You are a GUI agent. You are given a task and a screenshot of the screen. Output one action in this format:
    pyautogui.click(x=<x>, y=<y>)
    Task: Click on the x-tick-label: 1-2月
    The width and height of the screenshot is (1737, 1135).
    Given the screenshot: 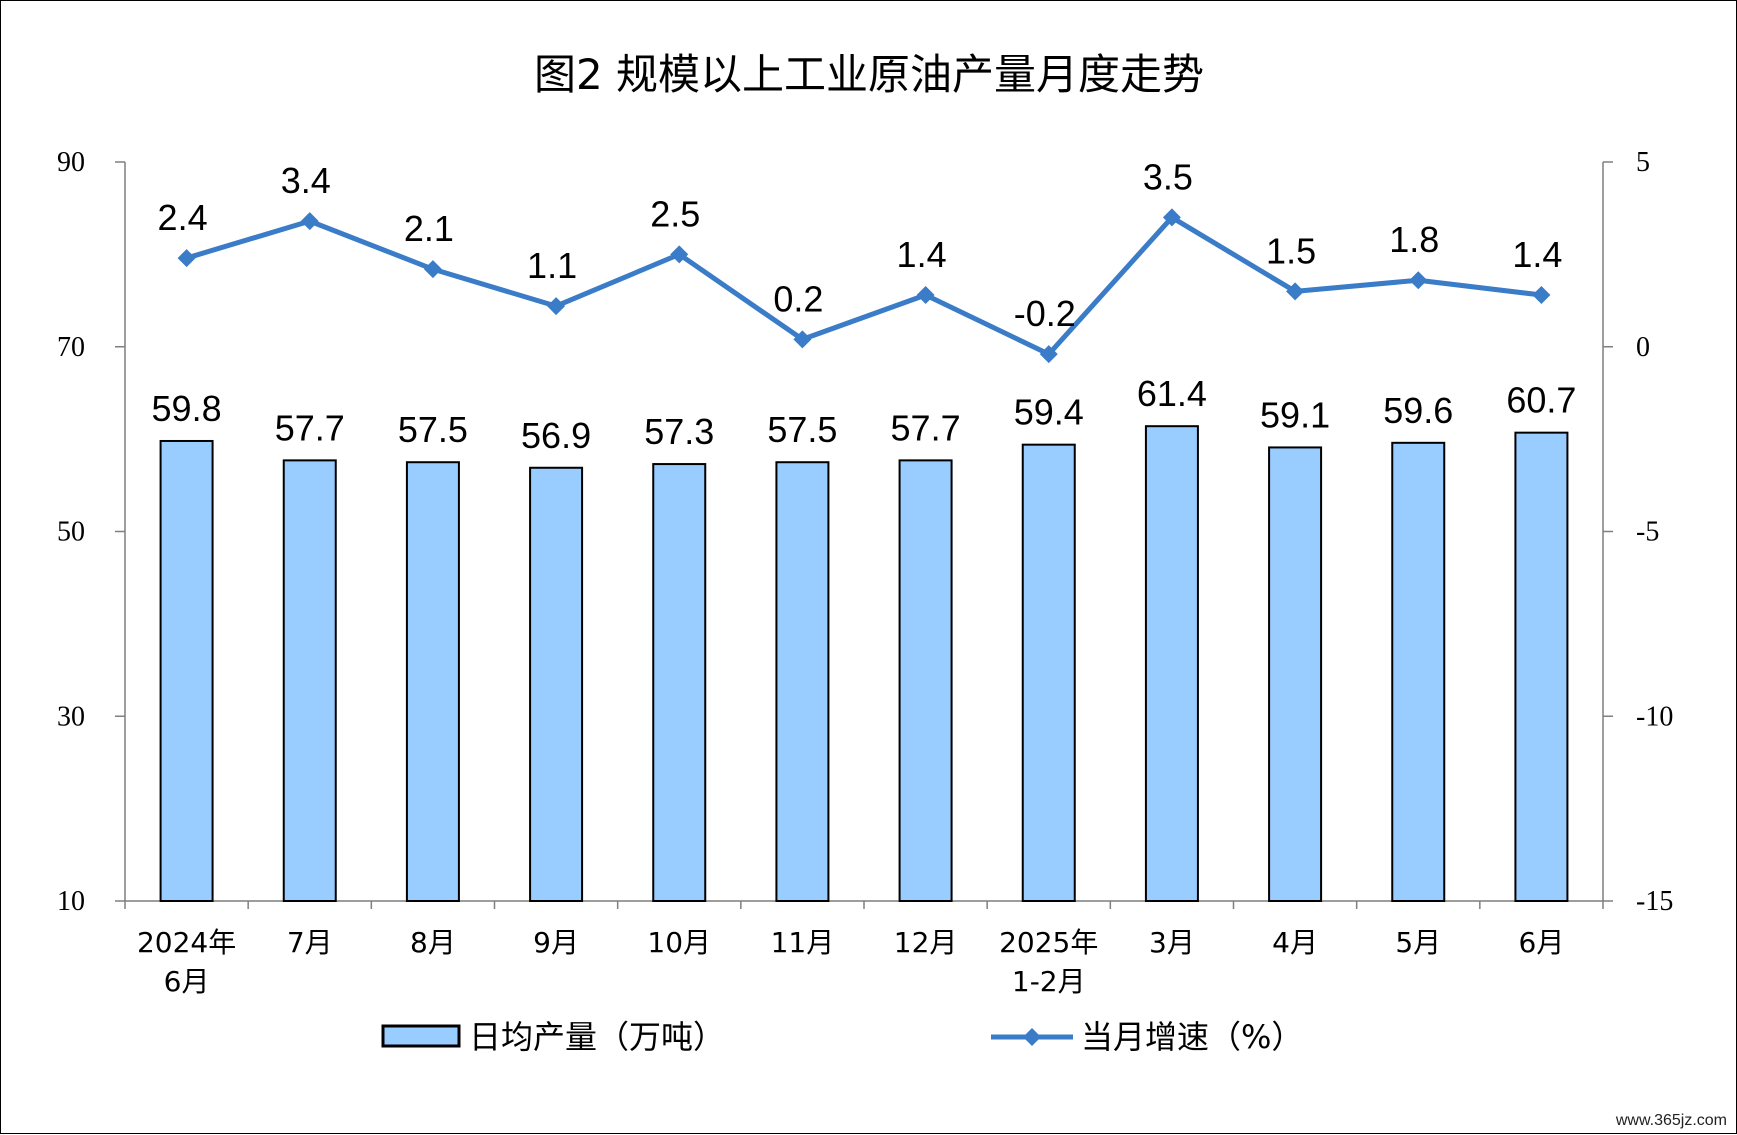 What is the action you would take?
    pyautogui.click(x=1049, y=981)
    